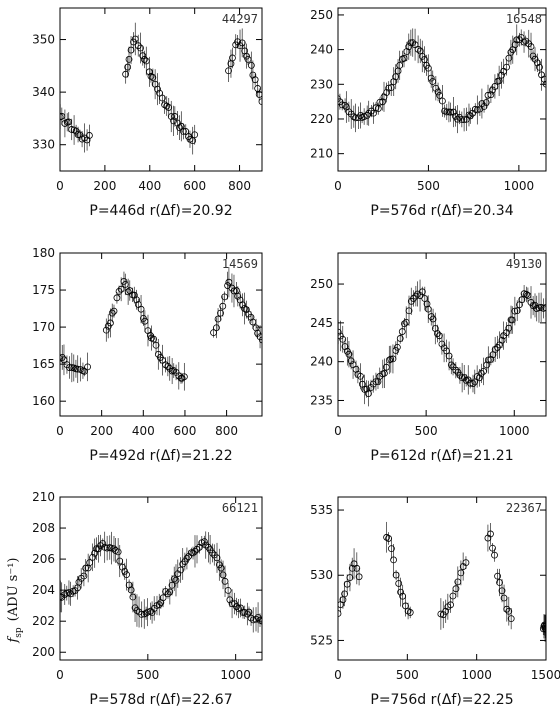  Describe the element at coordinates (321, 510) in the screenshot. I see `y-tick-label: 535` at that location.